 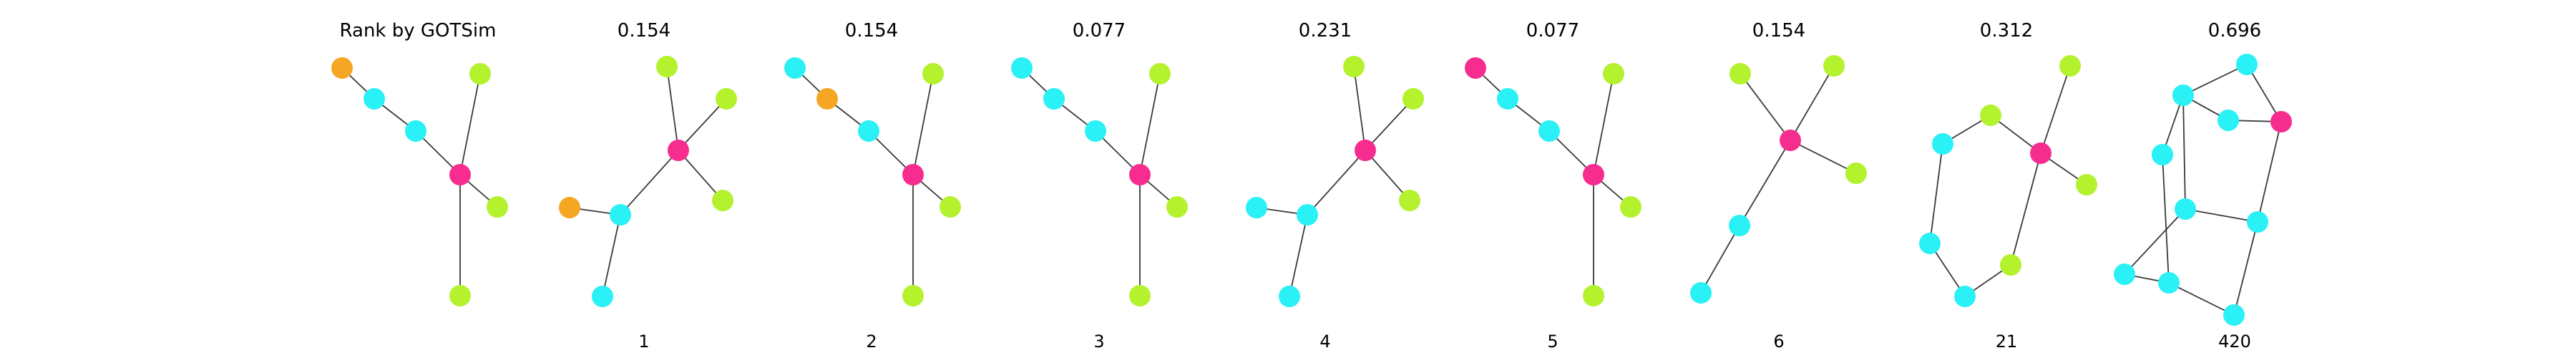 I want to click on panel-score: 0.231, so click(x=1325, y=31).